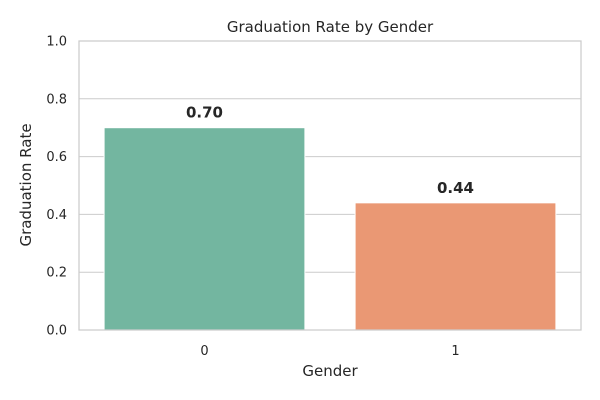  What do you see at coordinates (56, 157) in the screenshot?
I see `y-tick-label: 0.6` at bounding box center [56, 157].